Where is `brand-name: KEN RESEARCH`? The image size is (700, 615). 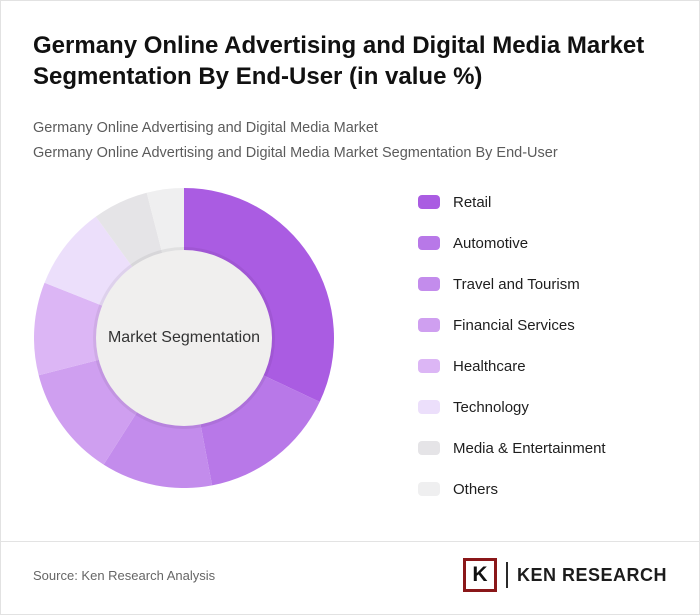 brand-name: KEN RESEARCH is located at coordinates (591, 574).